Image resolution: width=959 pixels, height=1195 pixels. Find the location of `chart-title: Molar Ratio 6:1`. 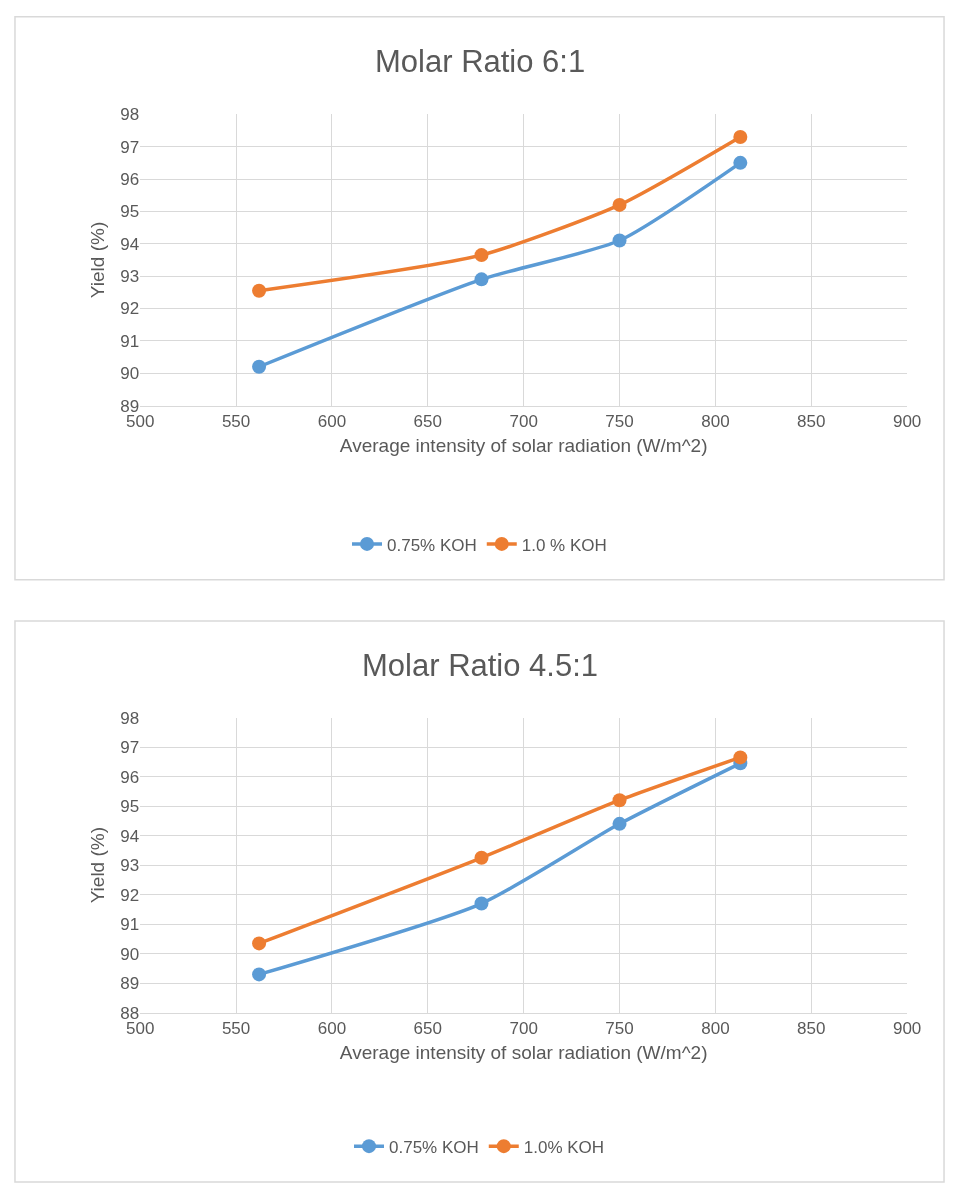

chart-title: Molar Ratio 6:1 is located at coordinates (480, 61).